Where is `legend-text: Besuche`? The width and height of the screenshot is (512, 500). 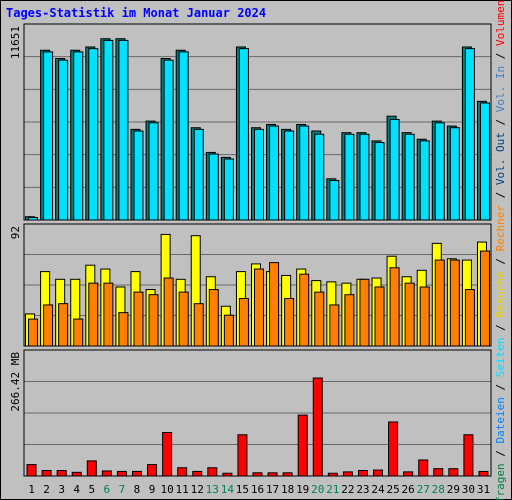
legend-text: Besuche is located at coordinates (500, 294).